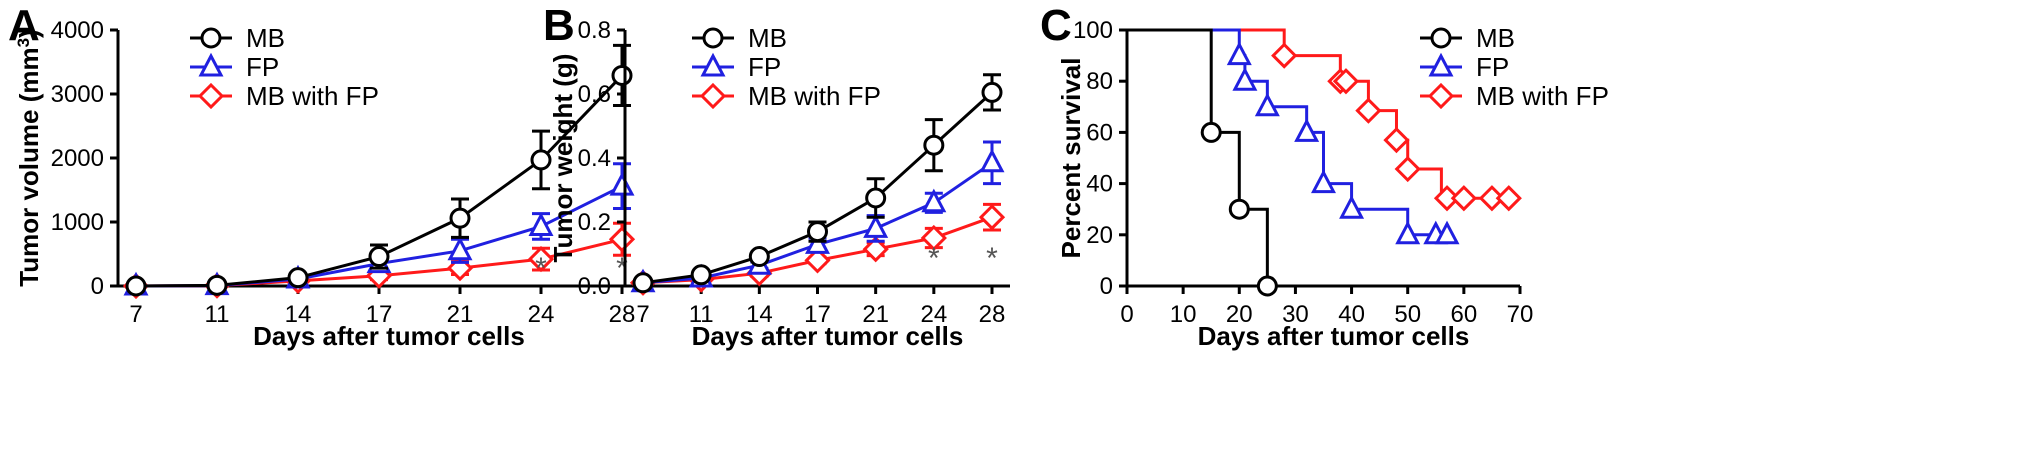  I want to click on y-tick-label: 80, so click(1099, 81).